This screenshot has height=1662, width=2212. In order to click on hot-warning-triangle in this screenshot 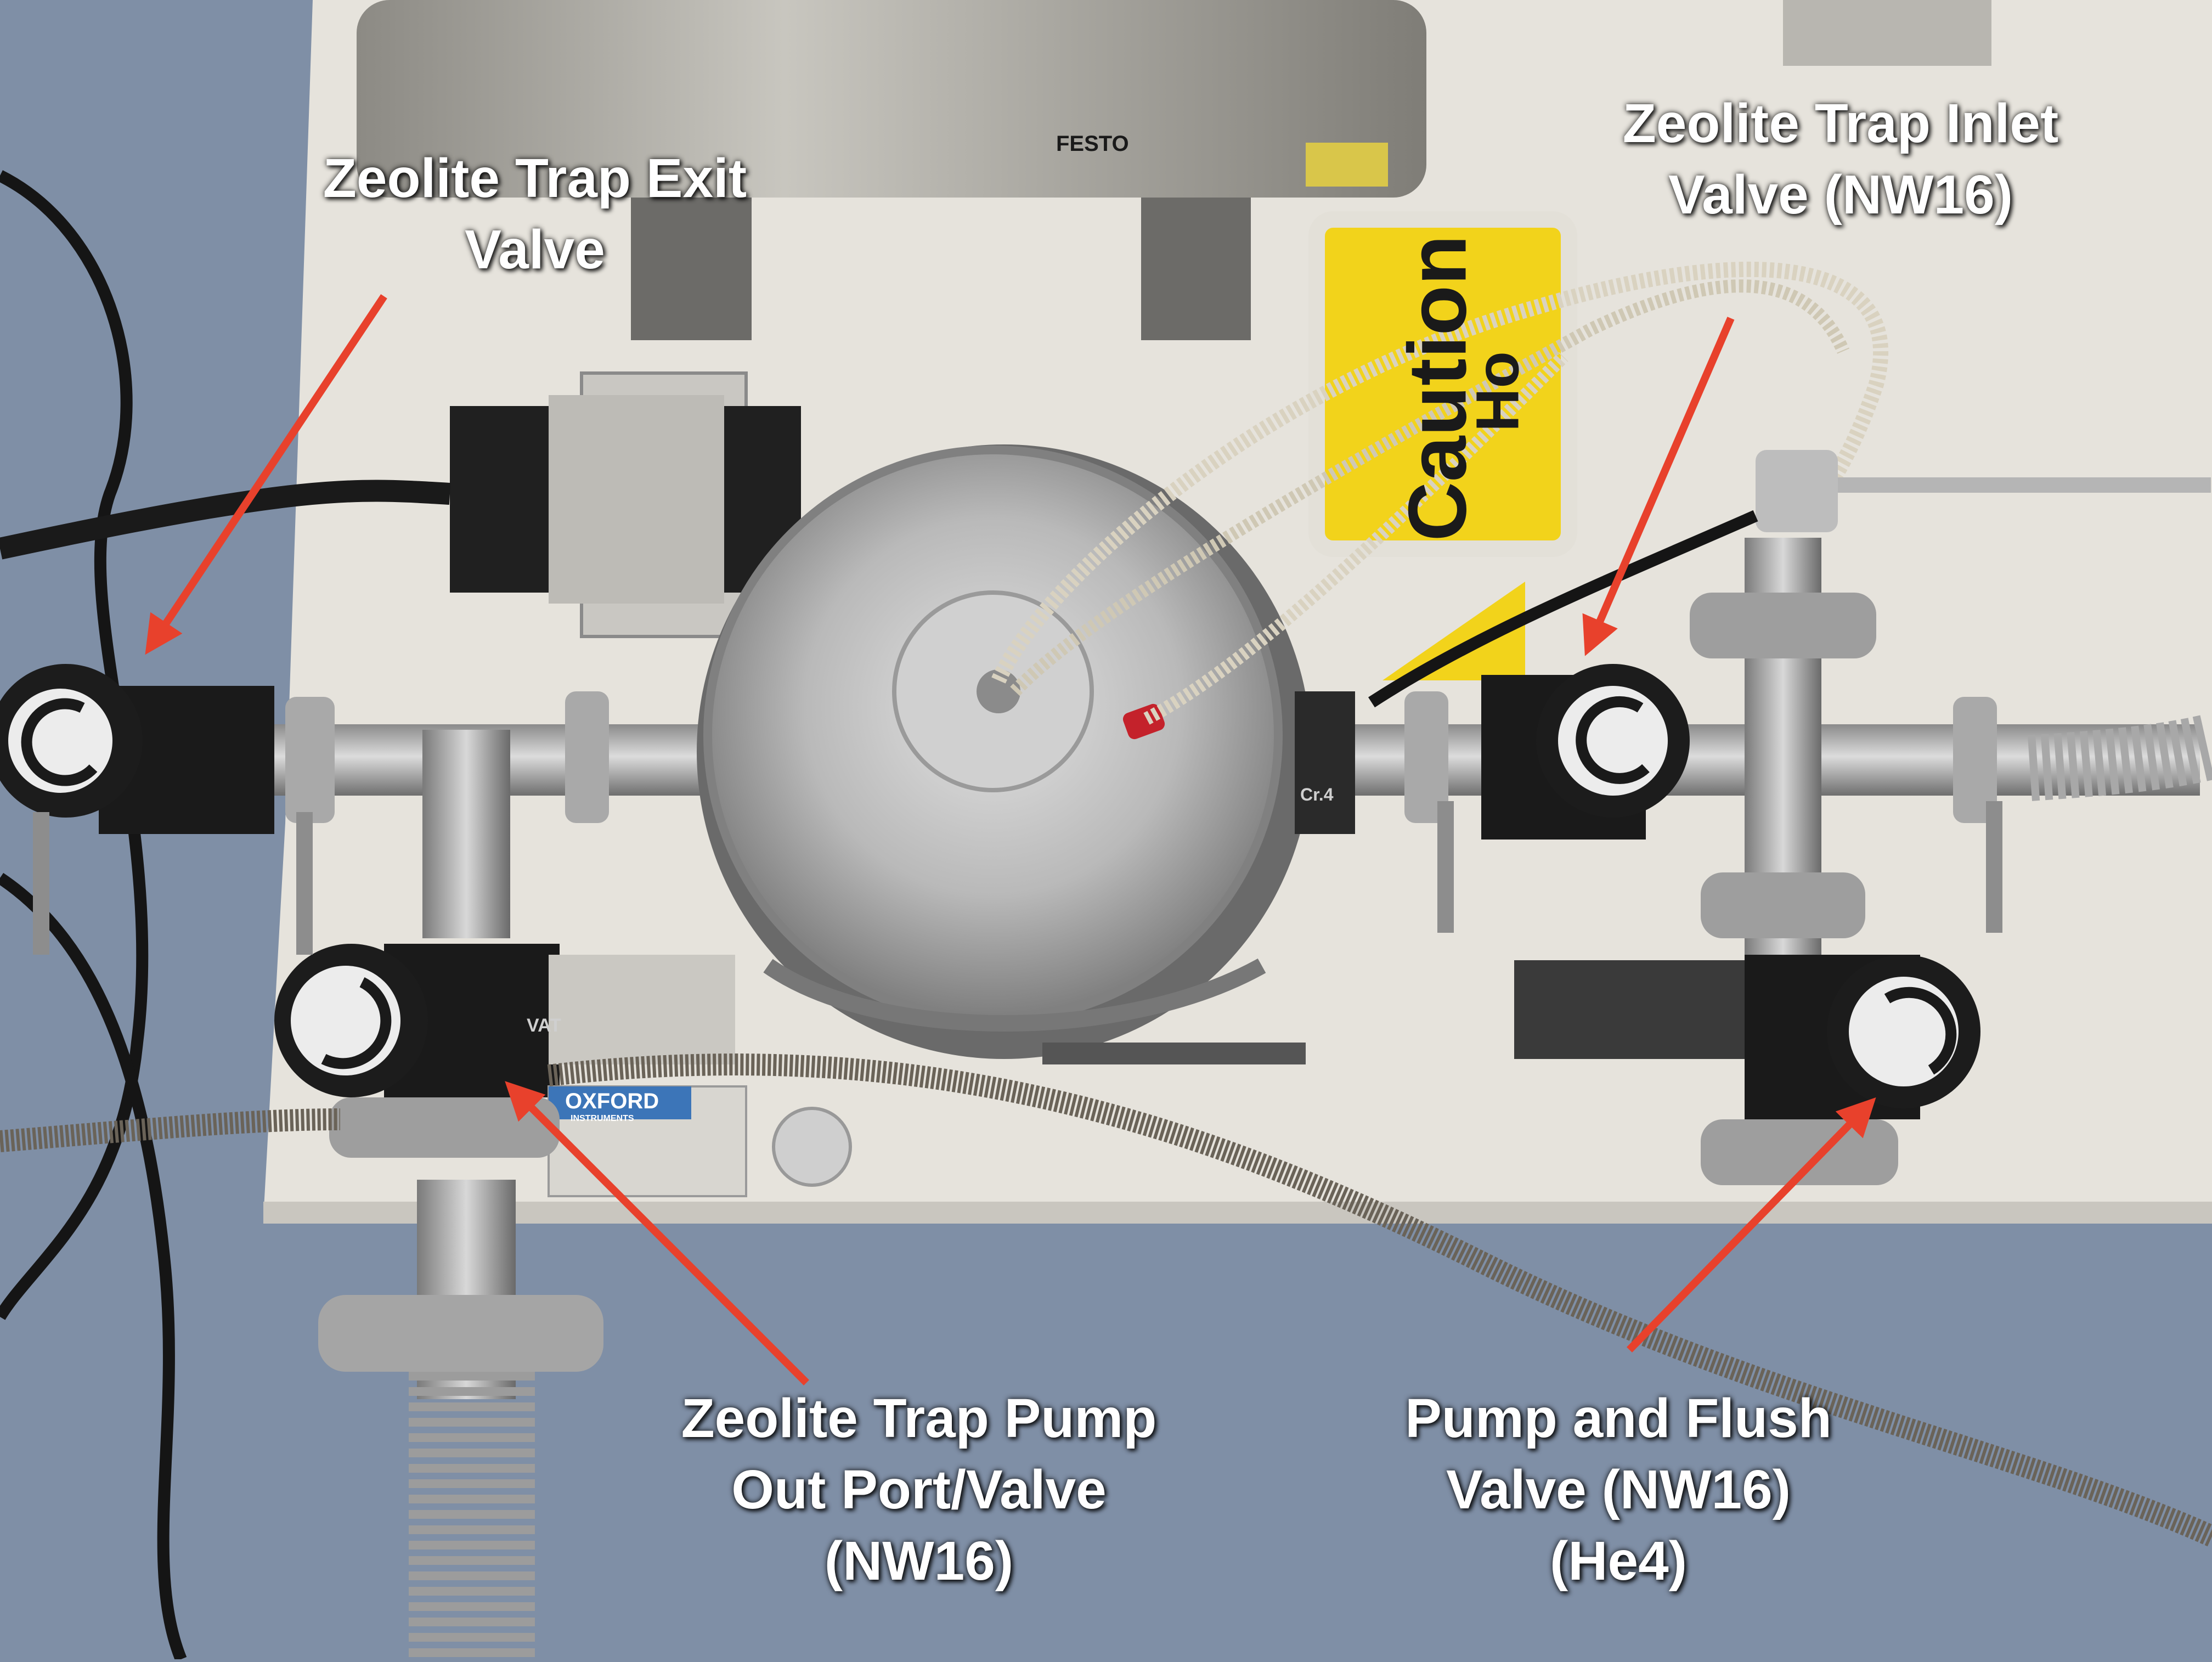, I will do `click(1454, 631)`.